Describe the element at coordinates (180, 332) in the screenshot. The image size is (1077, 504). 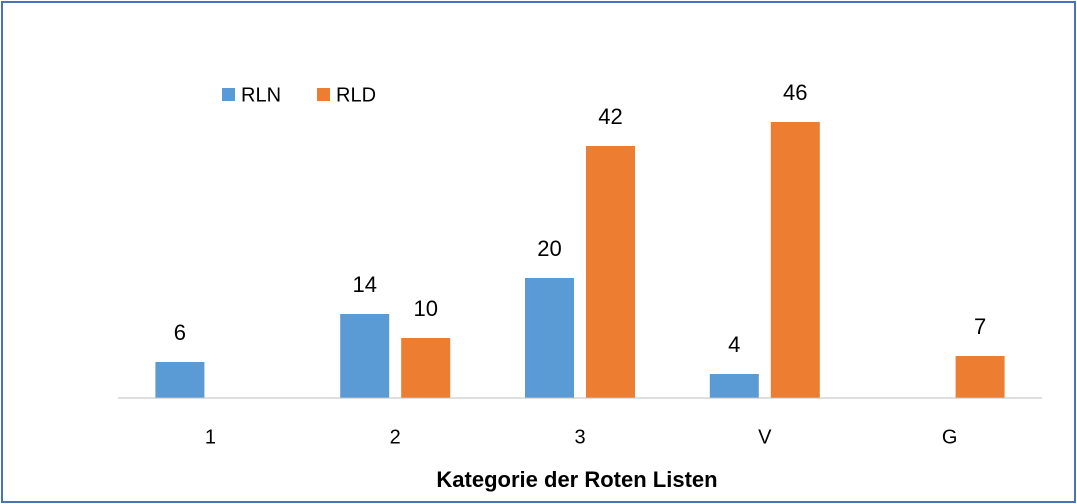
I see `data-label: 6` at that location.